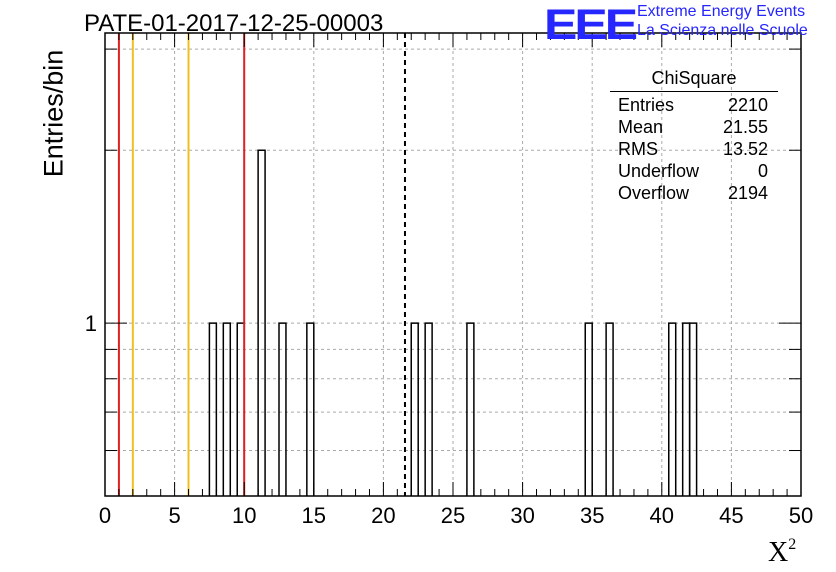 The image size is (836, 572). What do you see at coordinates (778, 552) in the screenshot?
I see `x-axis-label-base: X` at bounding box center [778, 552].